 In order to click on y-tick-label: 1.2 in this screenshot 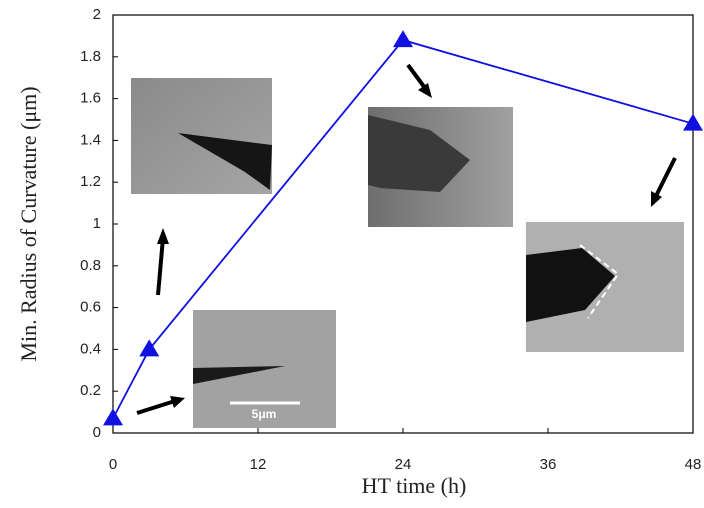, I will do `click(90, 181)`.